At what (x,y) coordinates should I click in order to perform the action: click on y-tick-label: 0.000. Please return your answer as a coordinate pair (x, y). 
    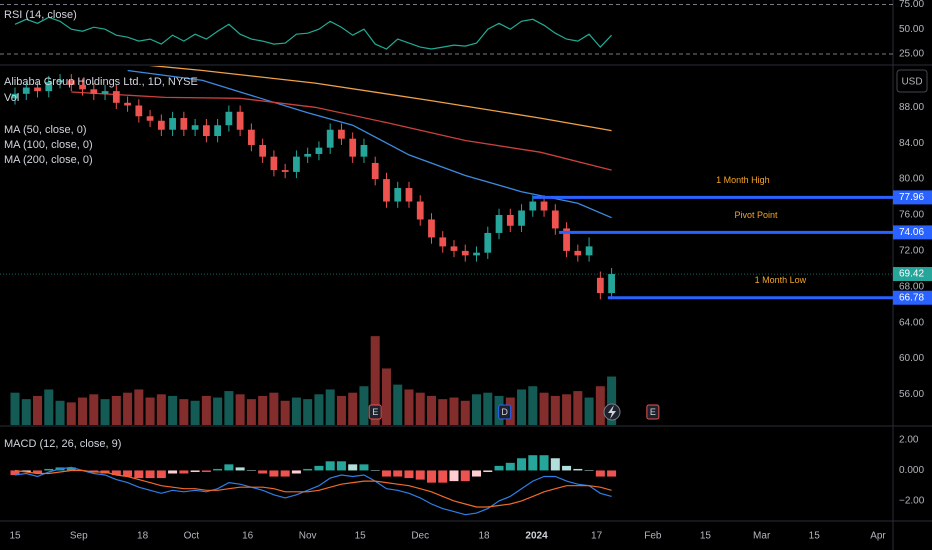
    Looking at the image, I should click on (911, 470).